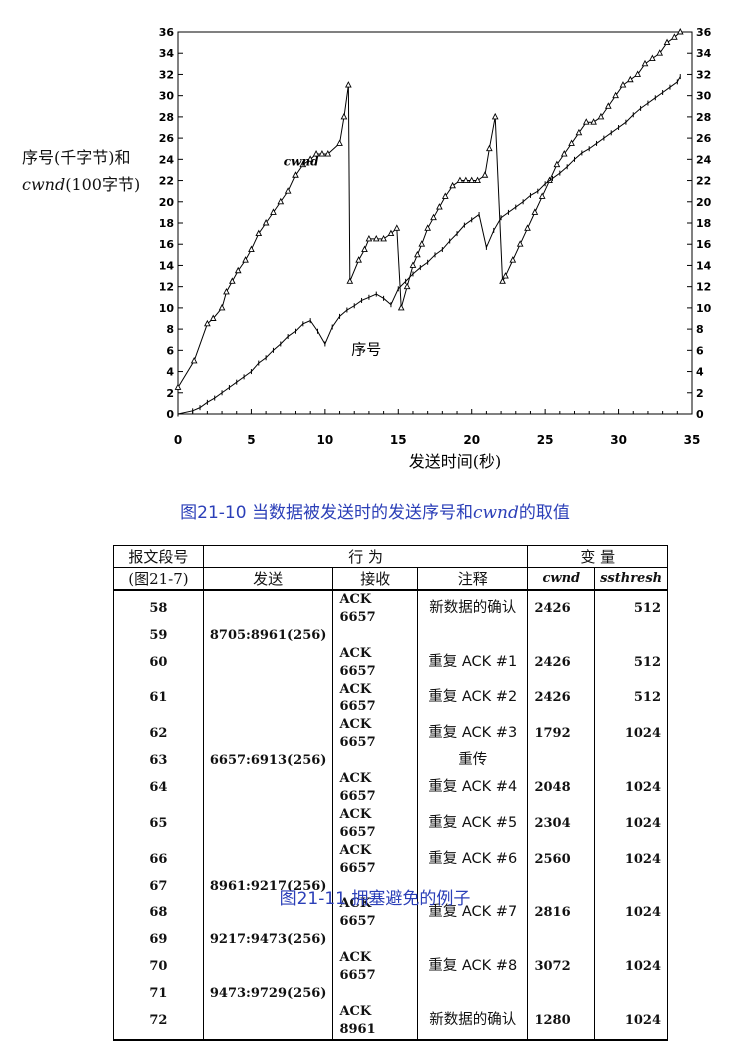  What do you see at coordinates (158, 940) in the screenshot?
I see `cell-seg: 69` at bounding box center [158, 940].